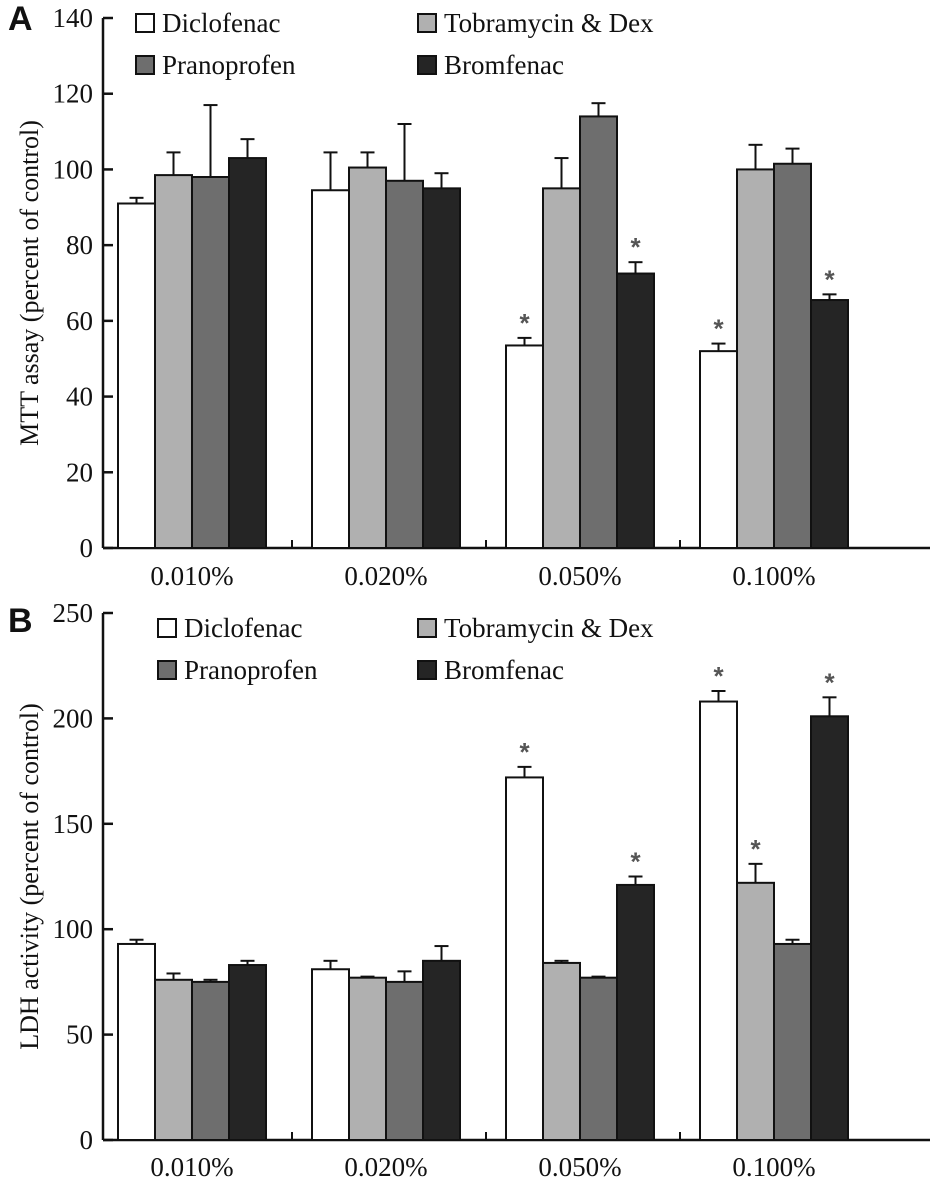 Image resolution: width=933 pixels, height=1181 pixels. Describe the element at coordinates (79, 321) in the screenshot. I see `y-tick-label: 60` at that location.